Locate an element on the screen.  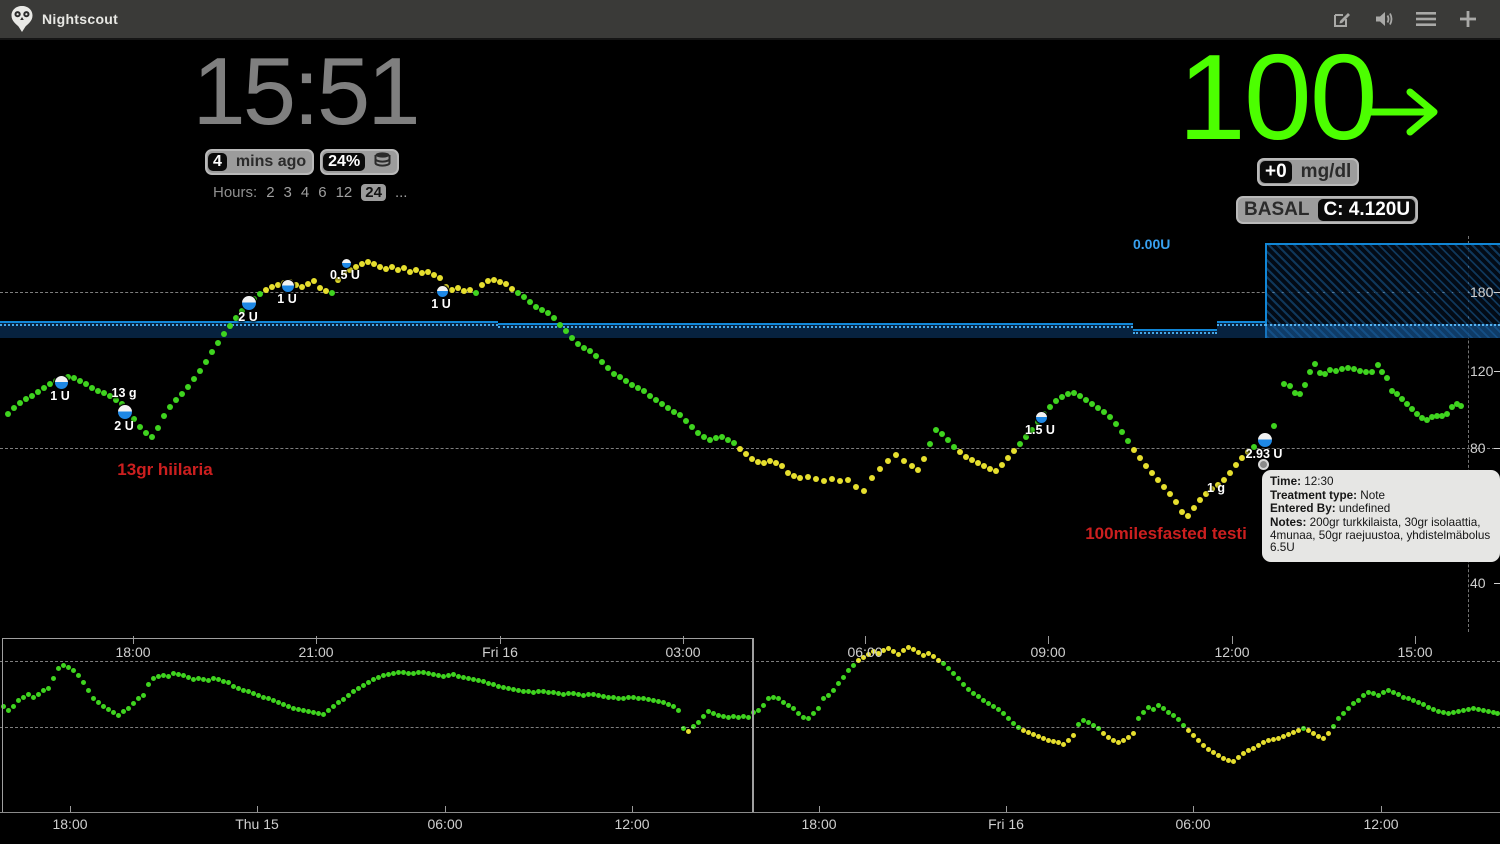
brush-handle is located at coordinates (753, 725).